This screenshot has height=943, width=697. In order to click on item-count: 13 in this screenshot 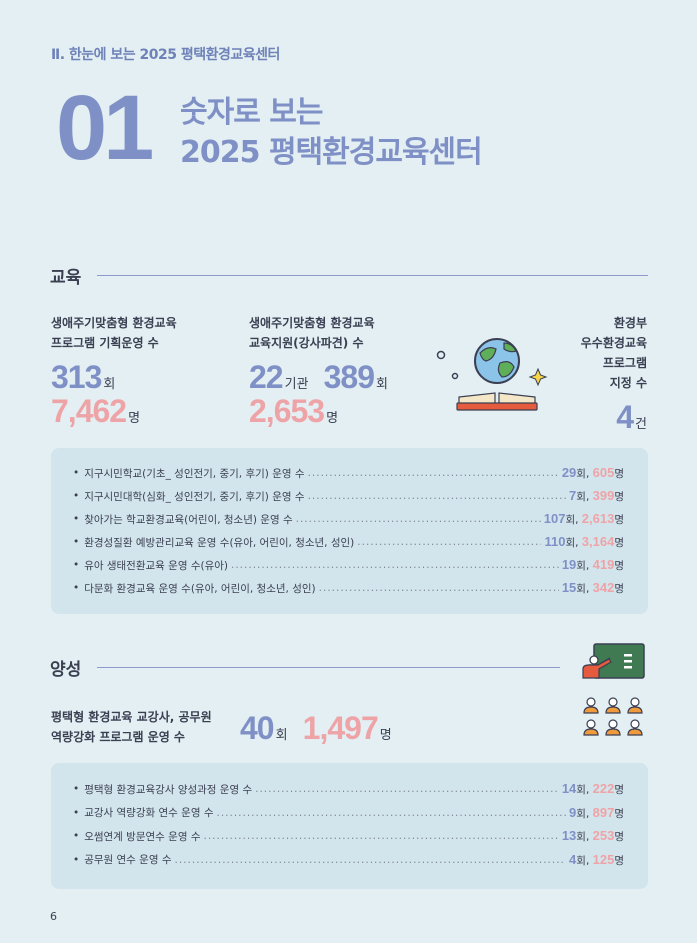, I will do `click(569, 835)`.